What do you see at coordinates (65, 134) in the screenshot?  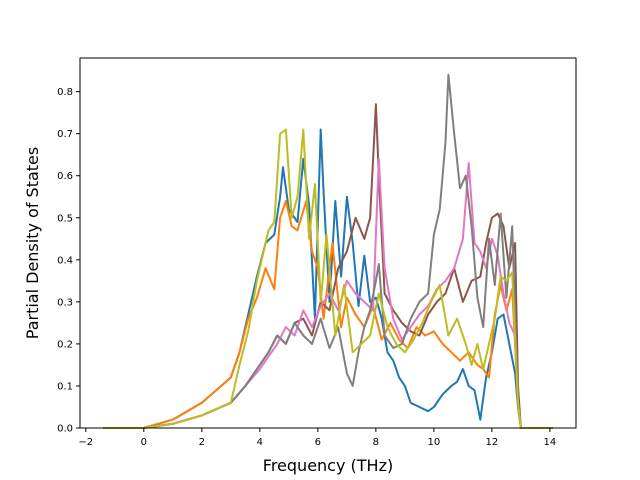 I see `y-tick-label: 0.7` at bounding box center [65, 134].